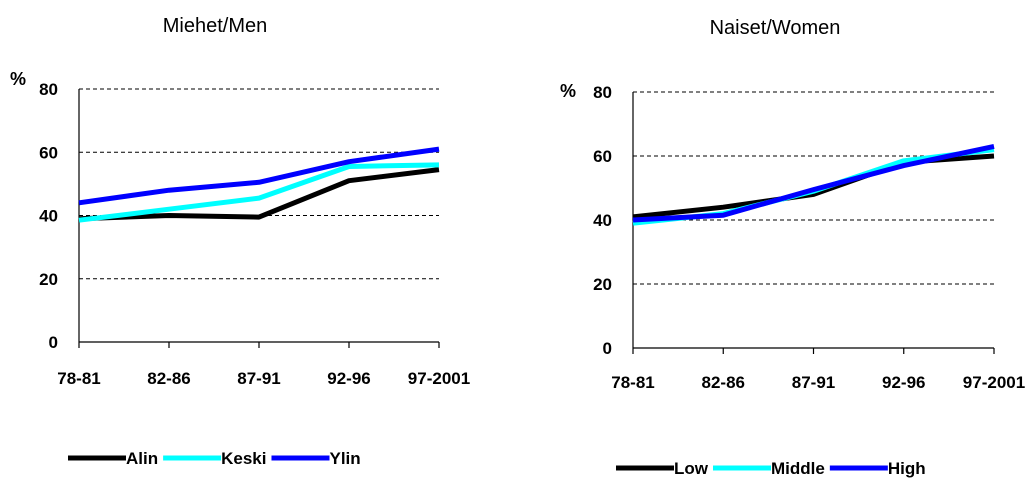 The image size is (1033, 483). Describe the element at coordinates (259, 192) in the screenshot. I see `series-line-keski` at that location.